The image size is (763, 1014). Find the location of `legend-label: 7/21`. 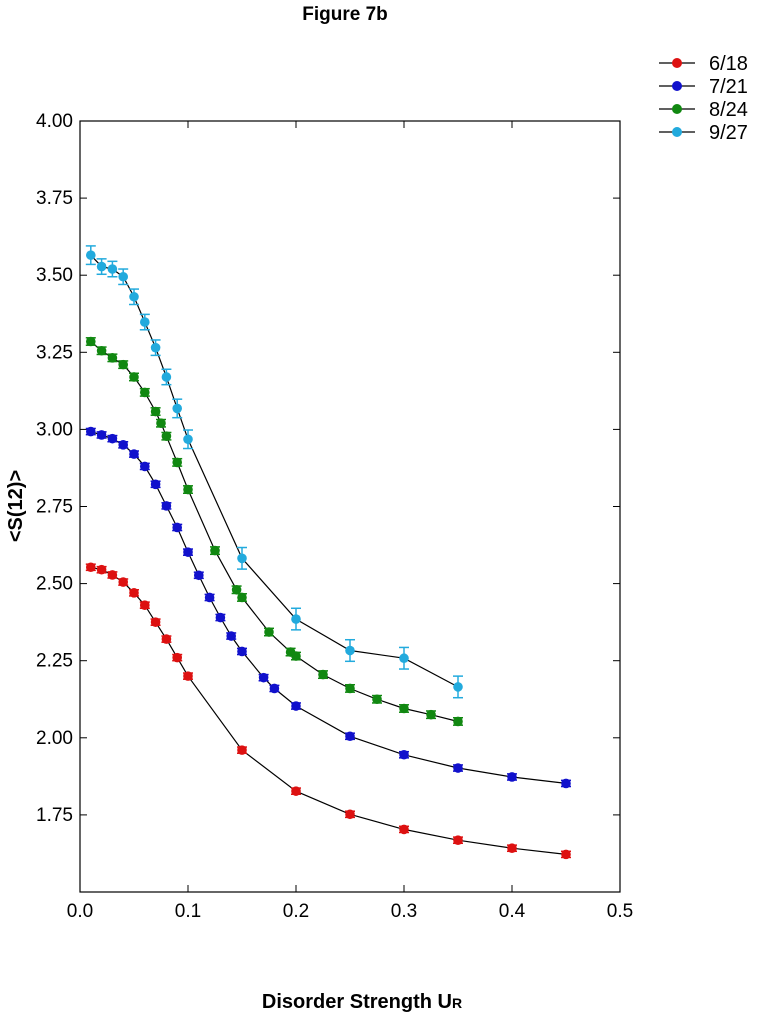

legend-label: 7/21 is located at coordinates (728, 87).